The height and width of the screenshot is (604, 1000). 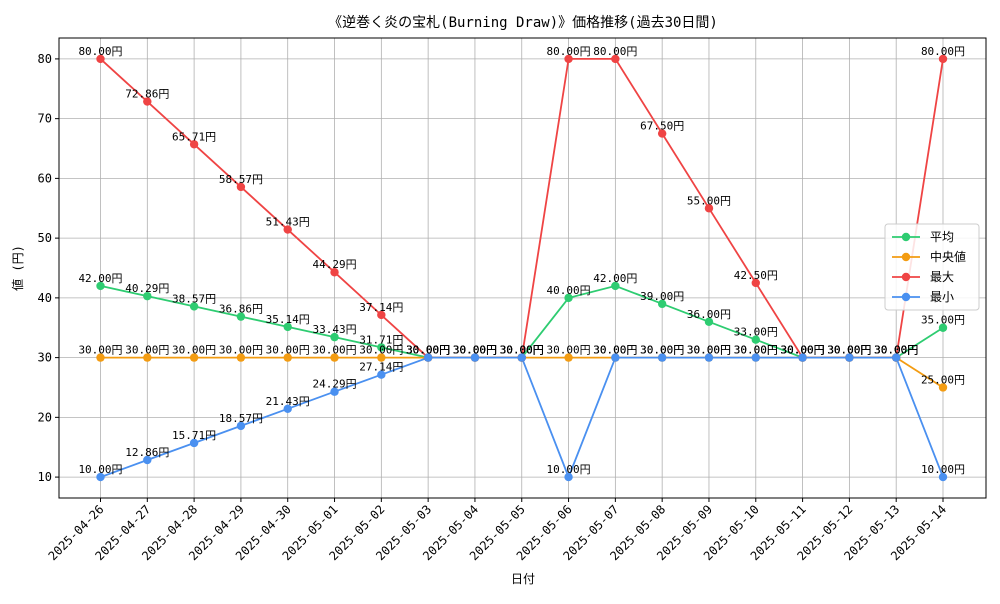 I want to click on series-3-label: 15.71円, so click(x=194, y=435).